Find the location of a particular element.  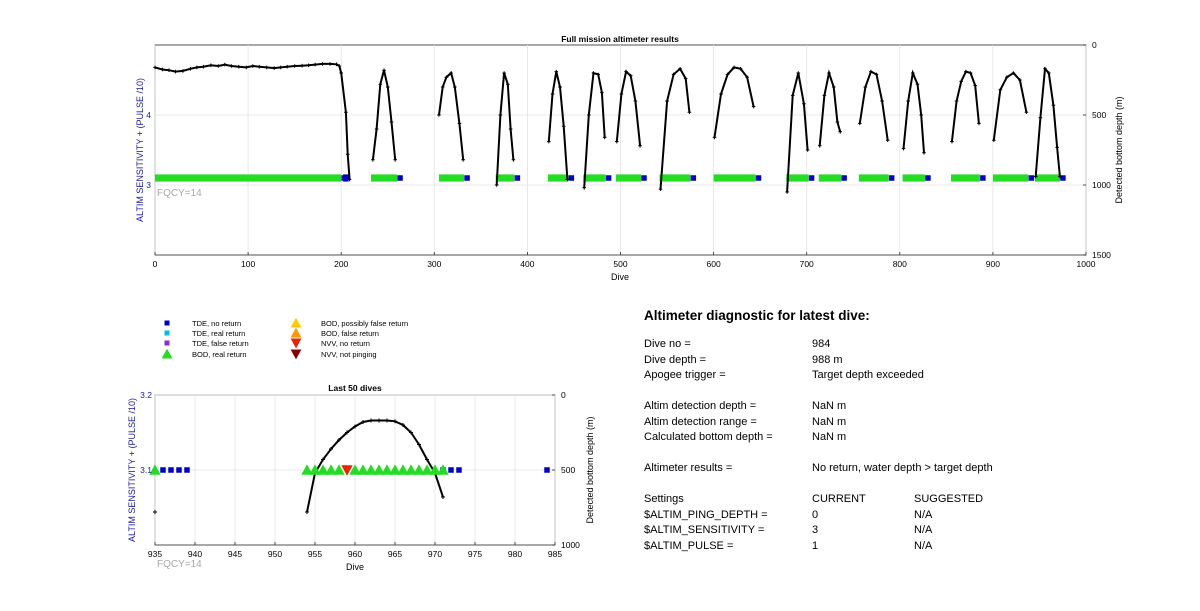

calc-depth-label: Calculated bottom depth = is located at coordinates (708, 437).